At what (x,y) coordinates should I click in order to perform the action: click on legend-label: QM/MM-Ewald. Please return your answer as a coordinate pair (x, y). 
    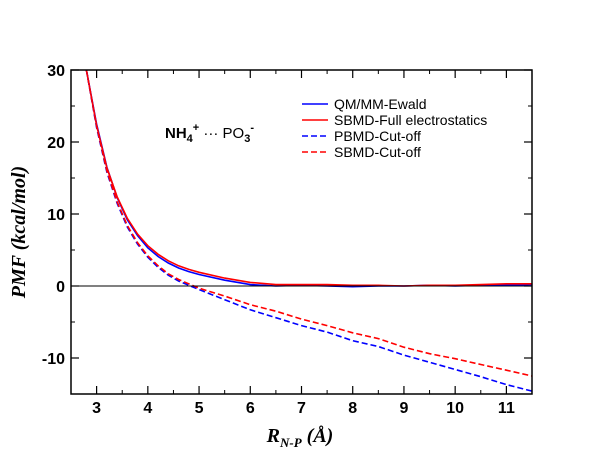
    Looking at the image, I should click on (380, 104).